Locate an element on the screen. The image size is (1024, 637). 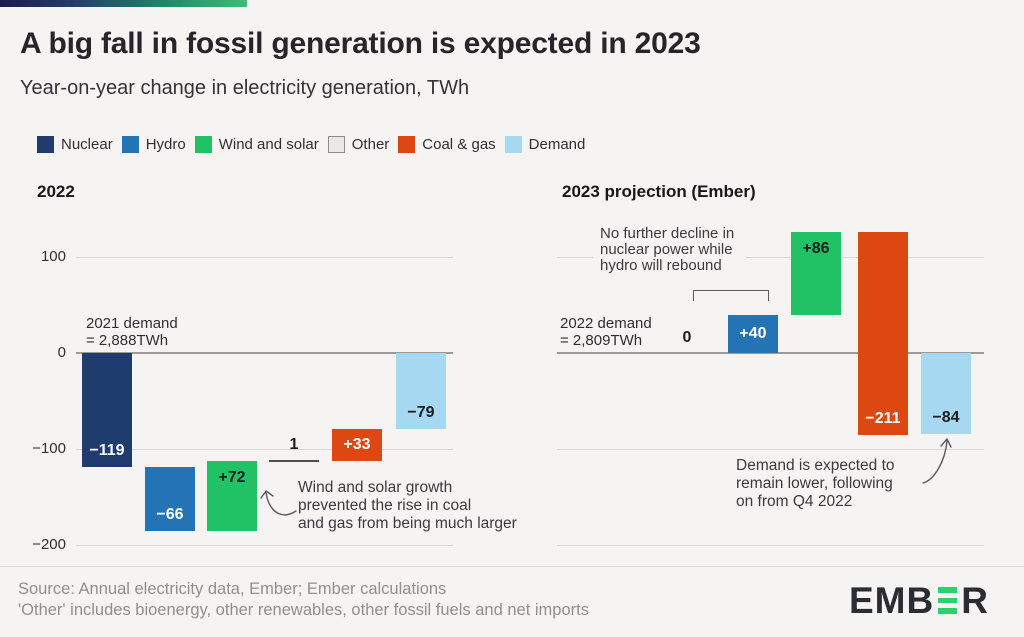
y-axis-label-0: 0 is located at coordinates (61, 352).